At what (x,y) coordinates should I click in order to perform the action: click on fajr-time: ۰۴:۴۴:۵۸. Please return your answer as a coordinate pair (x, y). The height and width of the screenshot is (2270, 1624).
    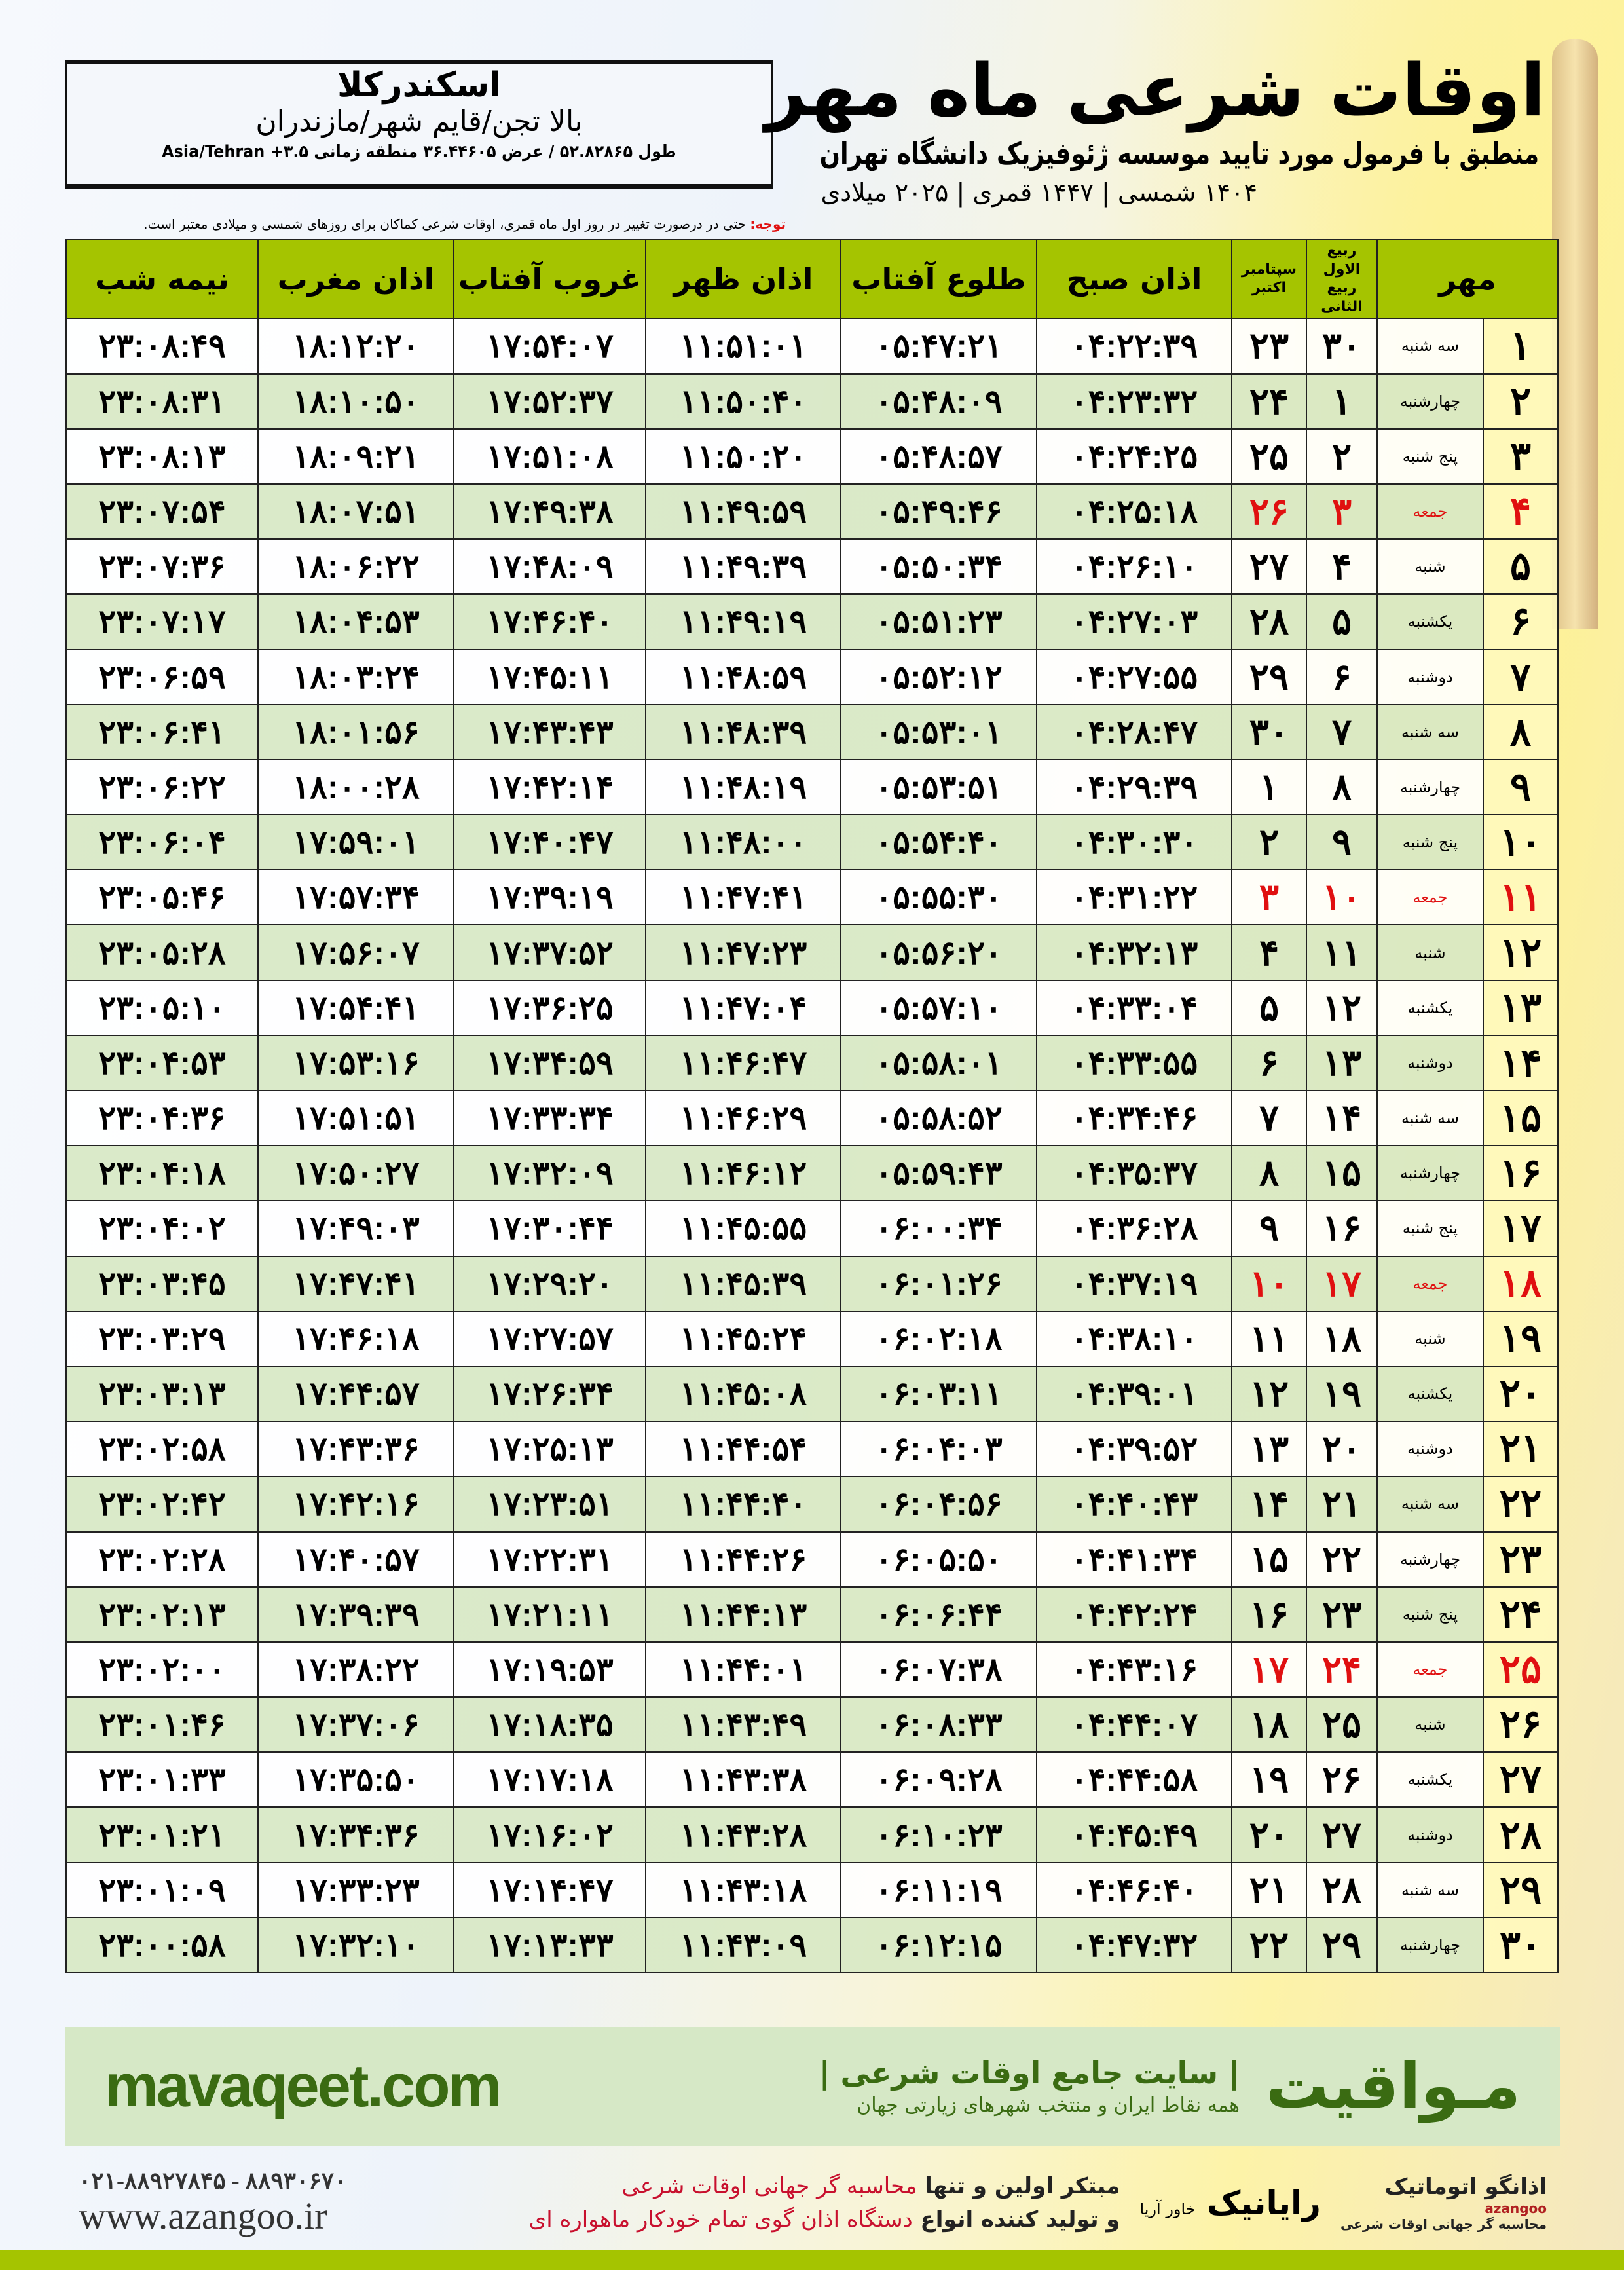
    Looking at the image, I should click on (1134, 1779).